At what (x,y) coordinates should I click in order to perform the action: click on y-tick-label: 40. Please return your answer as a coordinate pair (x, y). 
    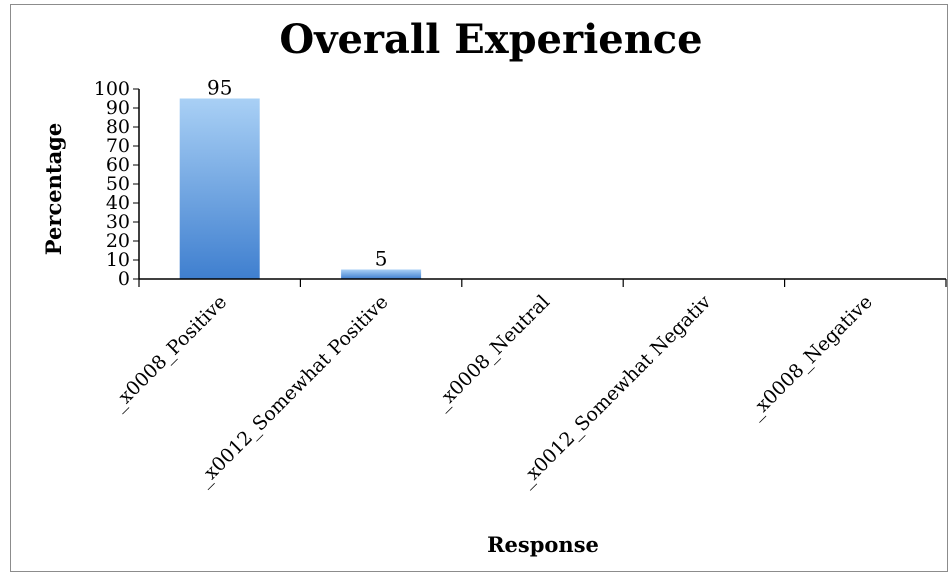
    Looking at the image, I should click on (118, 203).